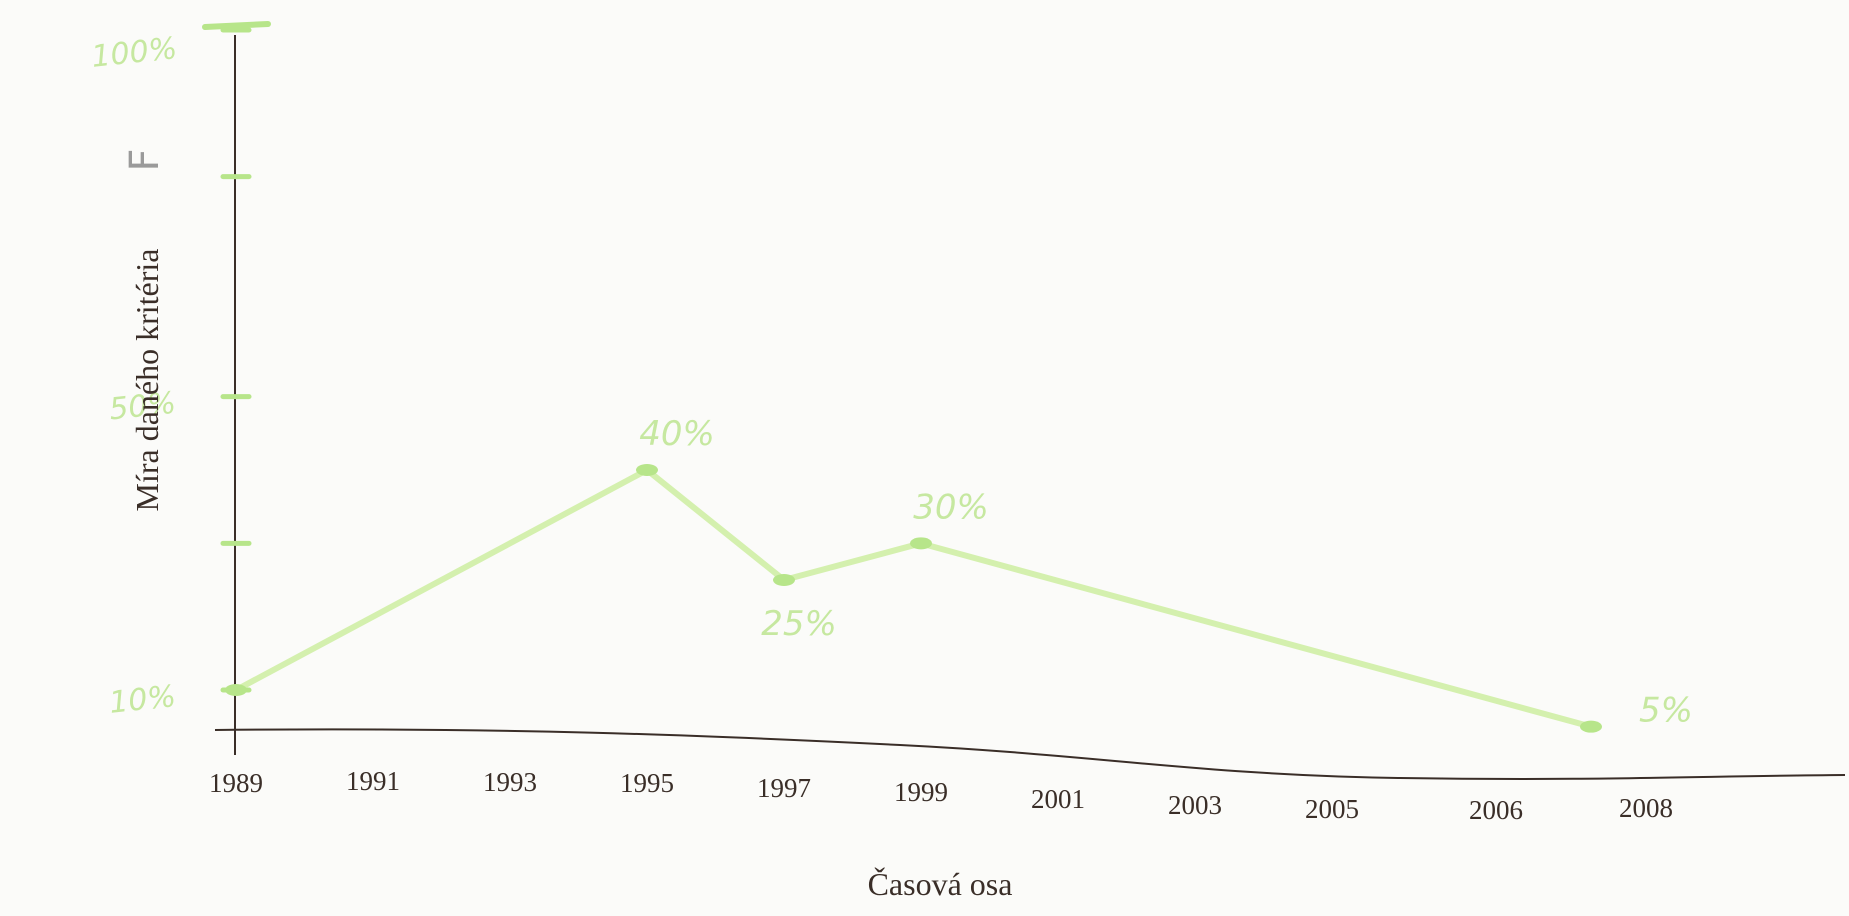 The height and width of the screenshot is (916, 1849). What do you see at coordinates (951, 507) in the screenshot?
I see `data-label: 30%` at bounding box center [951, 507].